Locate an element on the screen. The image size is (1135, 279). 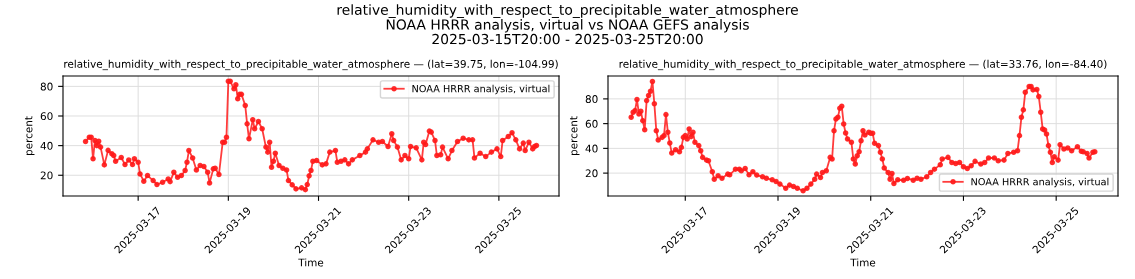
text: 2025-03-15T20:00 - 2025-03-25T20:00 is located at coordinates (567, 39).